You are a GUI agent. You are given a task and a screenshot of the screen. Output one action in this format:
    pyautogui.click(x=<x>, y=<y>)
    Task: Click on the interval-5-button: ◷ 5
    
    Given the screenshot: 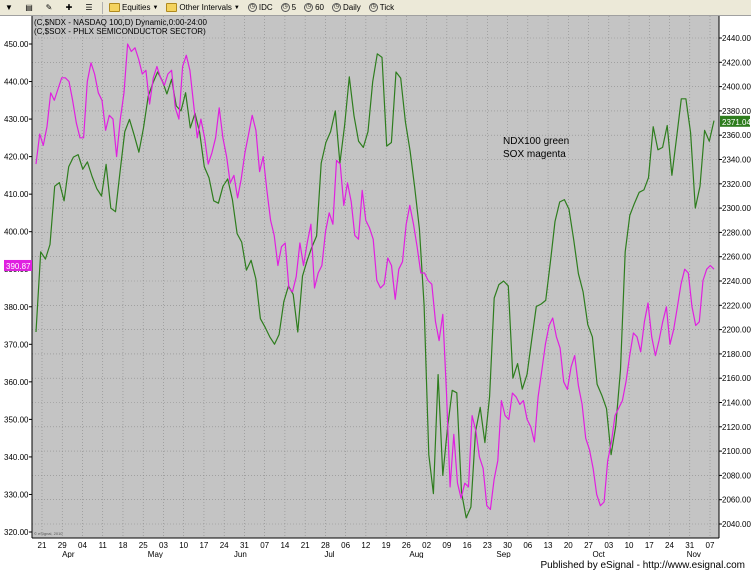 What is the action you would take?
    pyautogui.click(x=288, y=7)
    